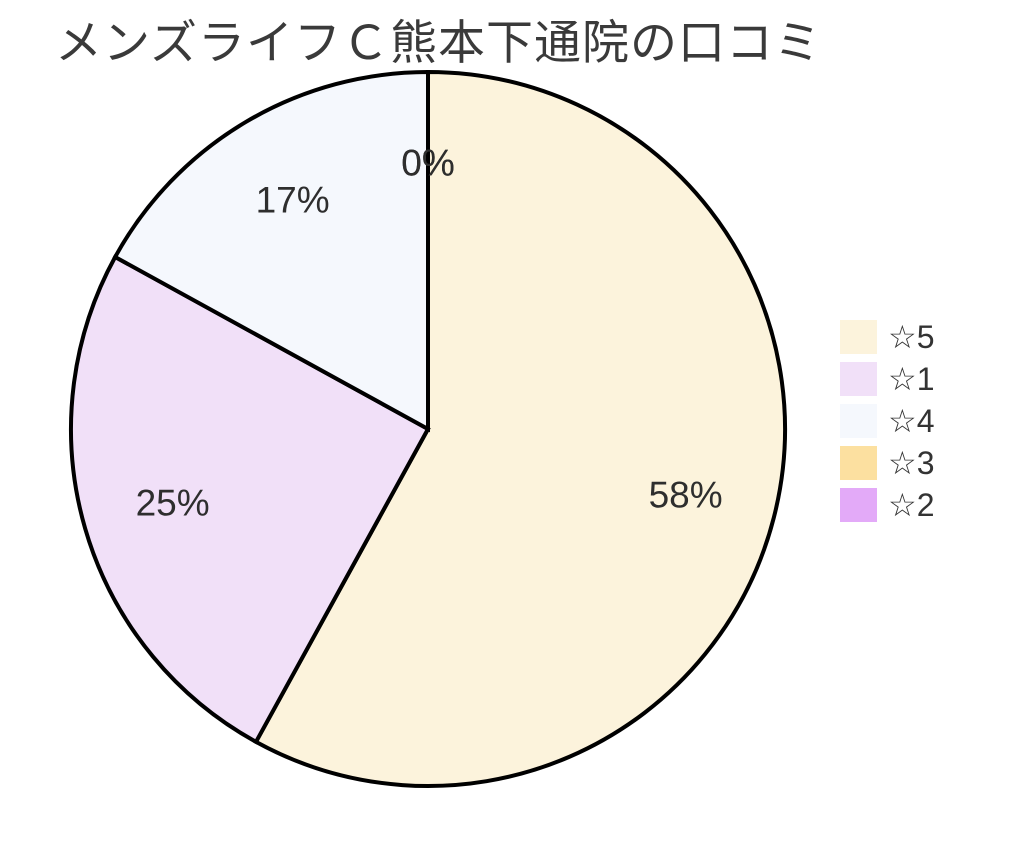  I want to click on pie-slice-label-4: 0%, so click(427, 163).